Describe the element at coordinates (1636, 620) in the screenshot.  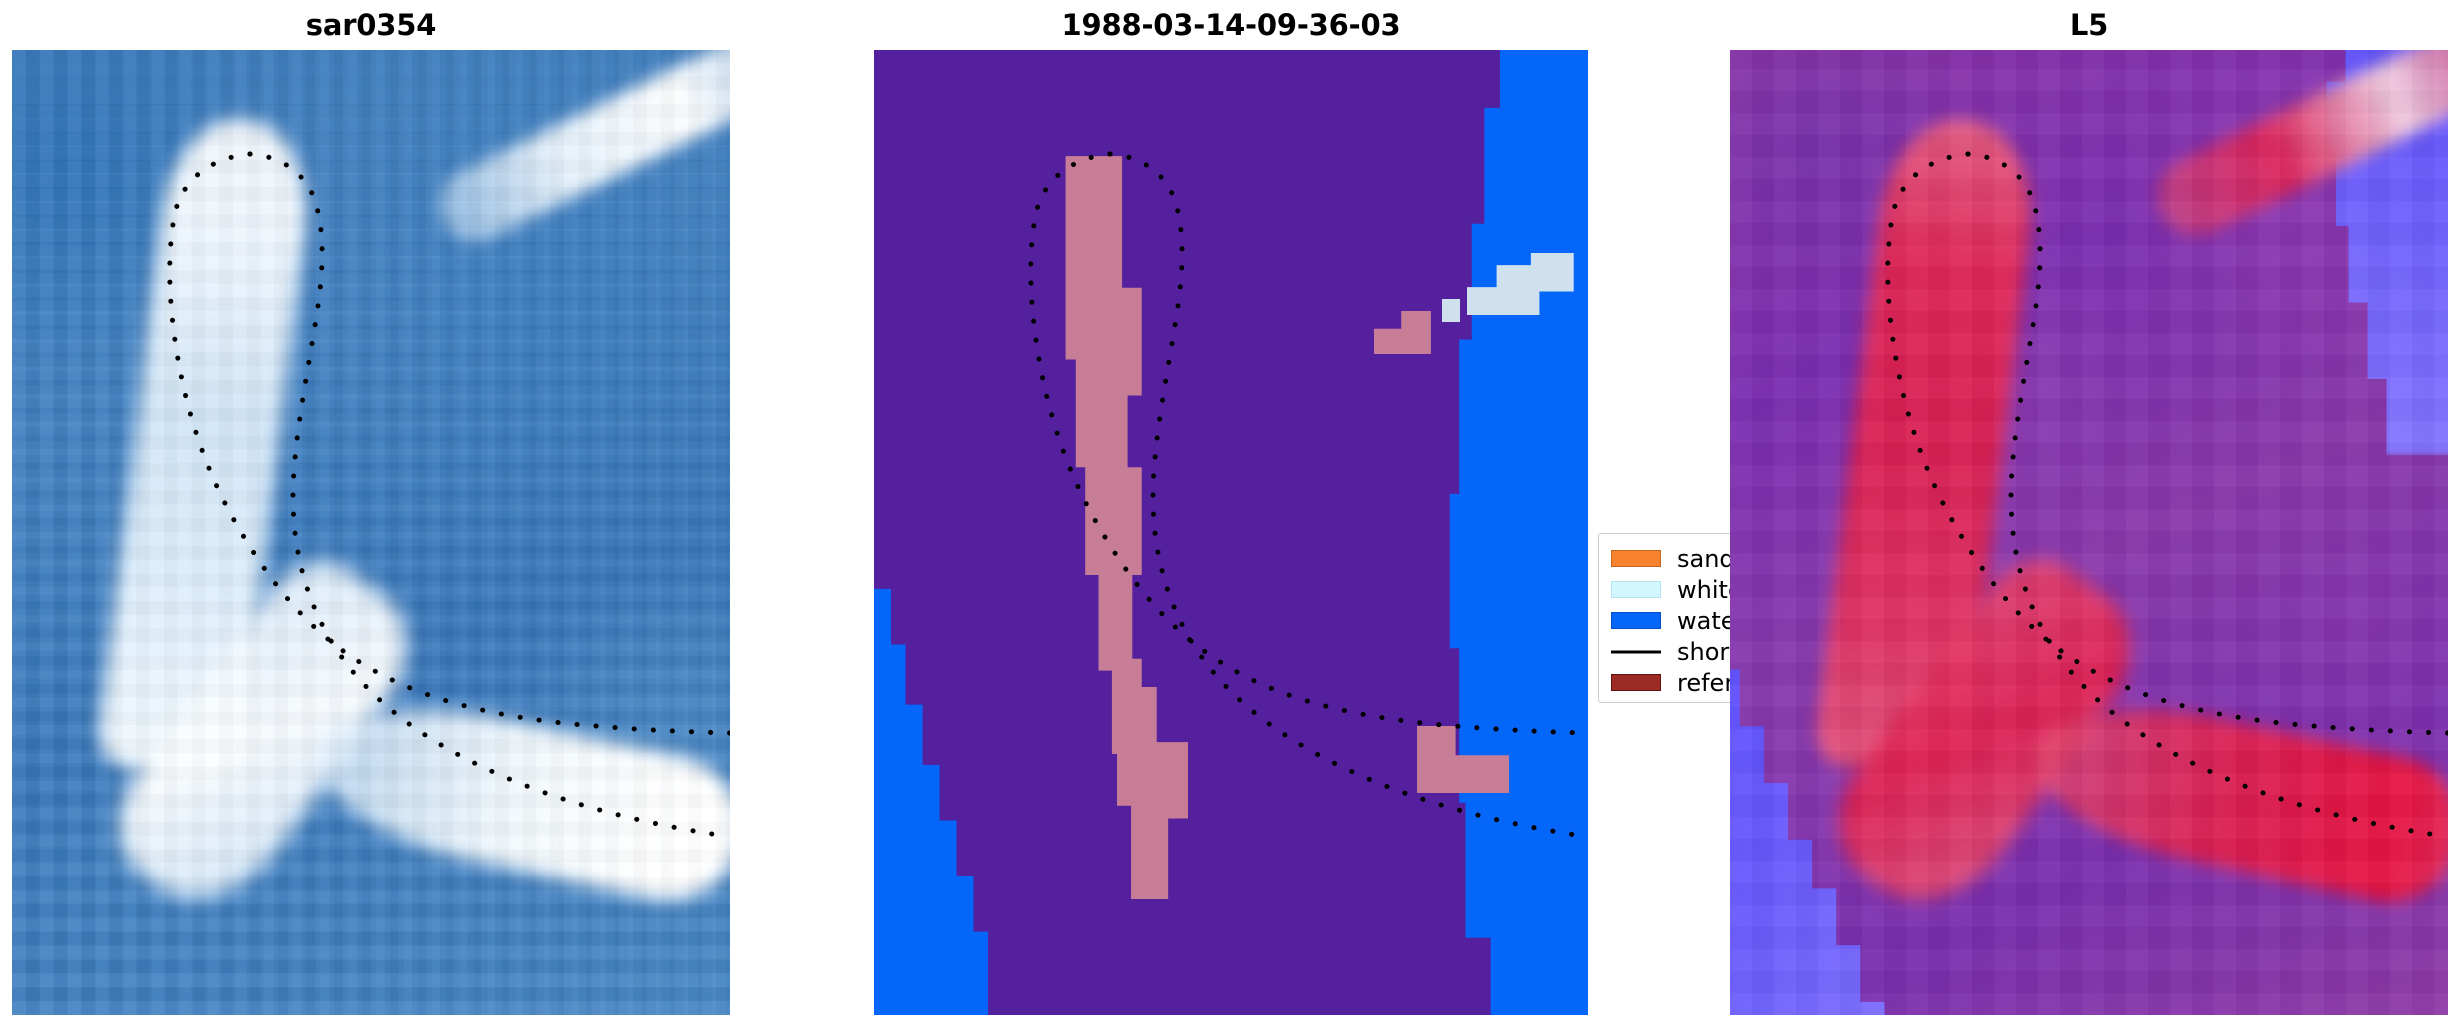
I see `legend-swatch-water` at that location.